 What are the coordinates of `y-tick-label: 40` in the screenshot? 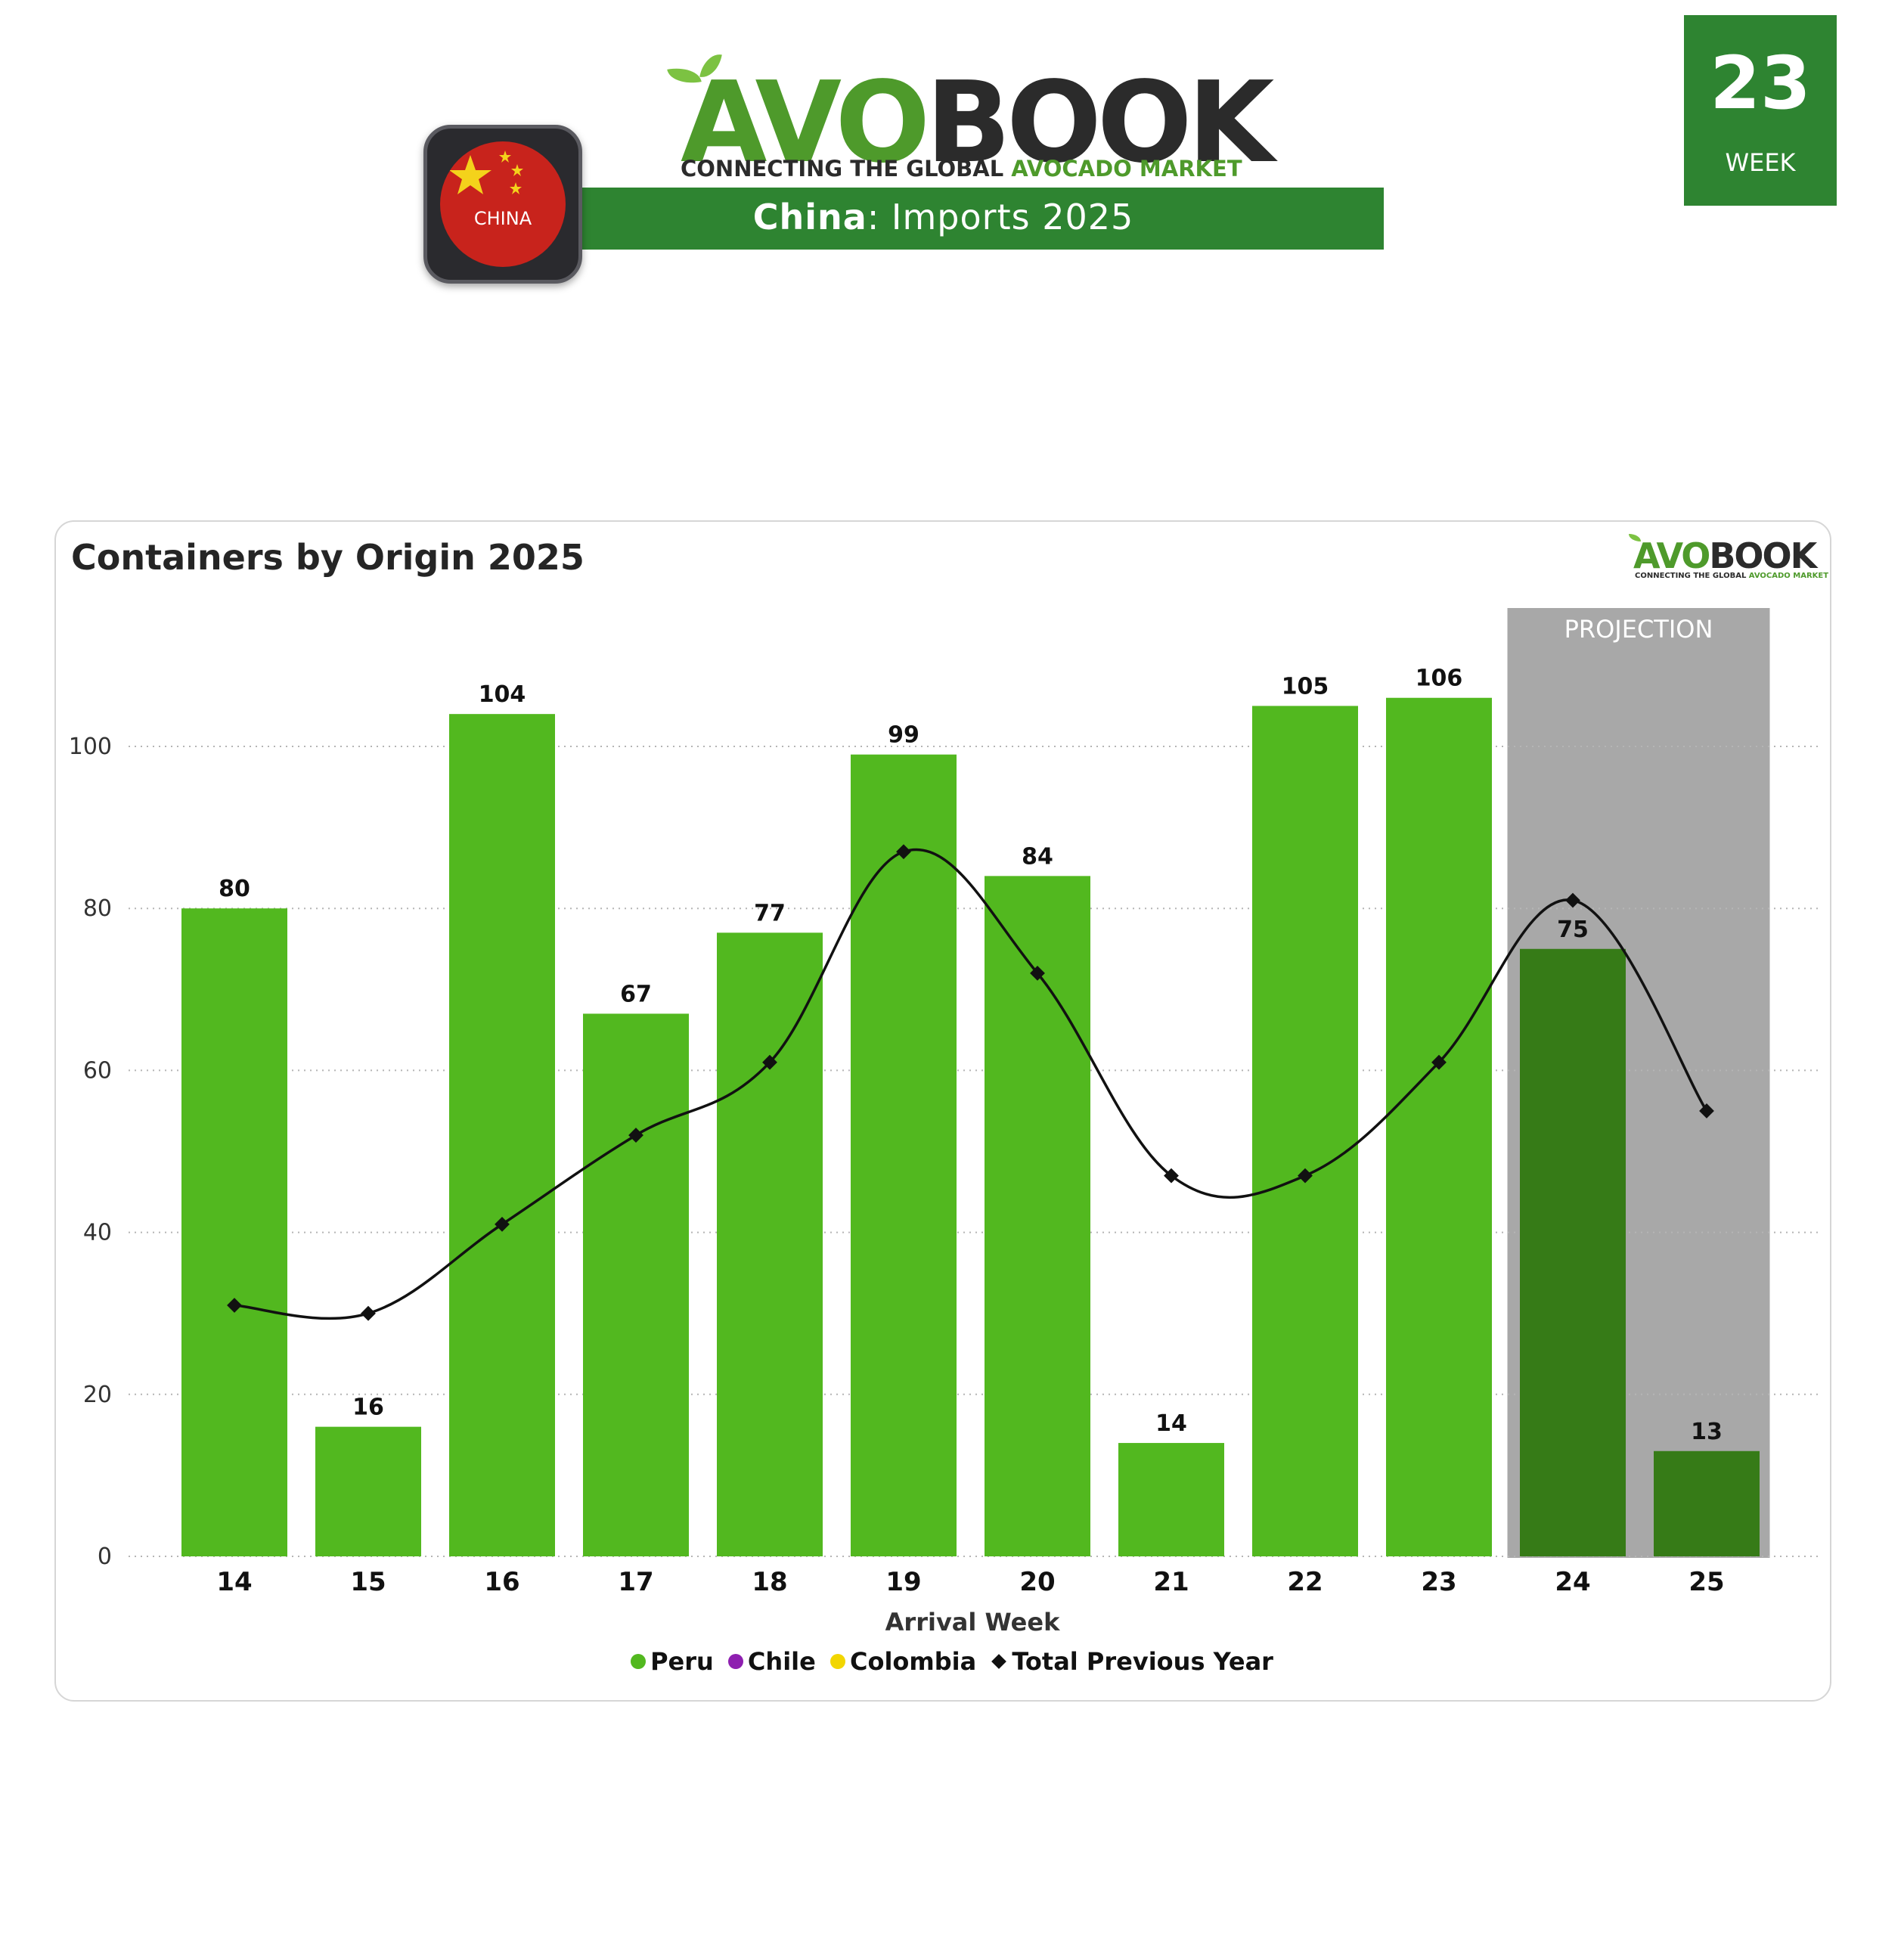 It's located at (97, 1233).